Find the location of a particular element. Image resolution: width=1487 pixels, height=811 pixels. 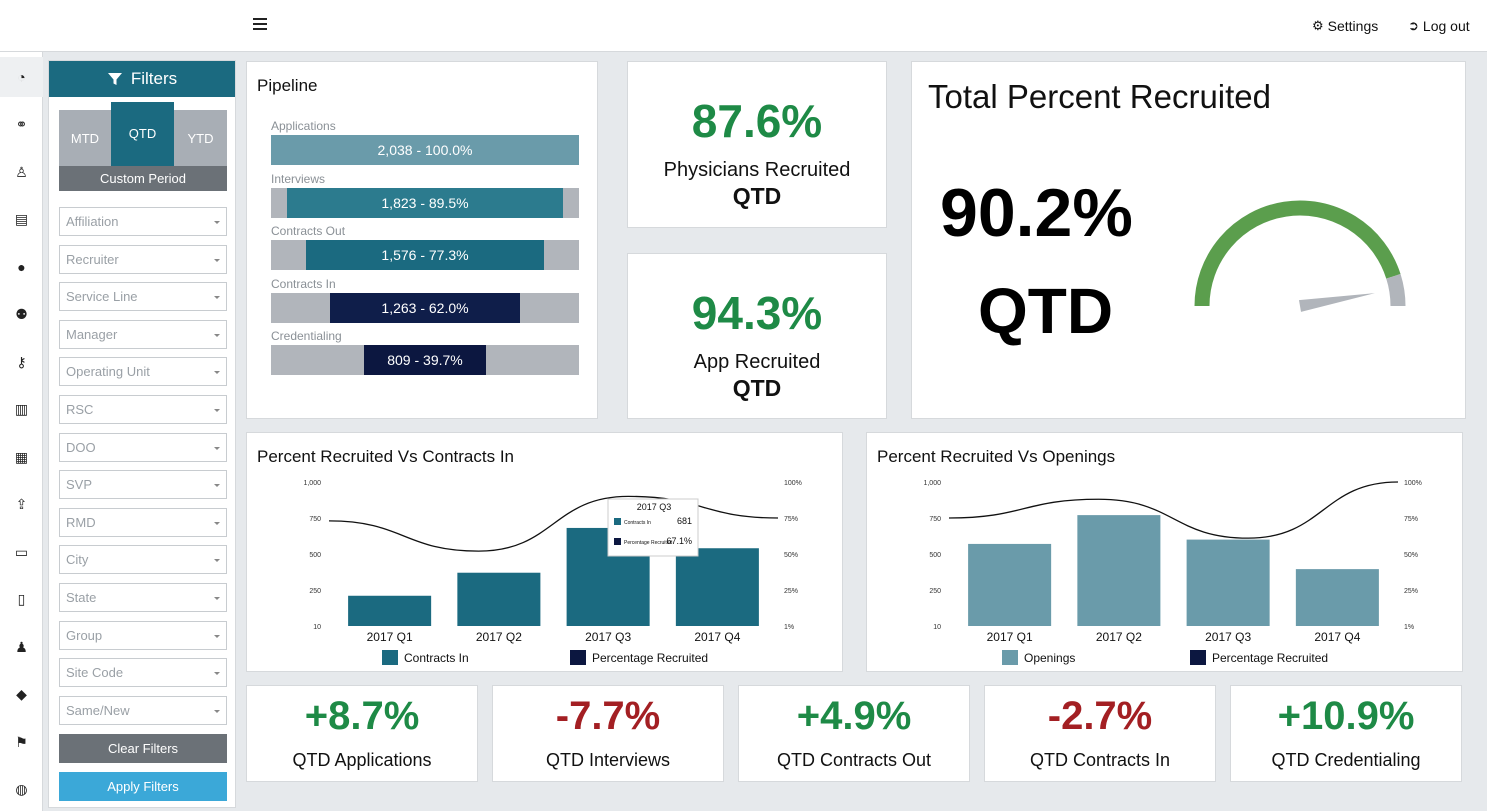

rail-item-hospital: ▦ is located at coordinates (21, 457).